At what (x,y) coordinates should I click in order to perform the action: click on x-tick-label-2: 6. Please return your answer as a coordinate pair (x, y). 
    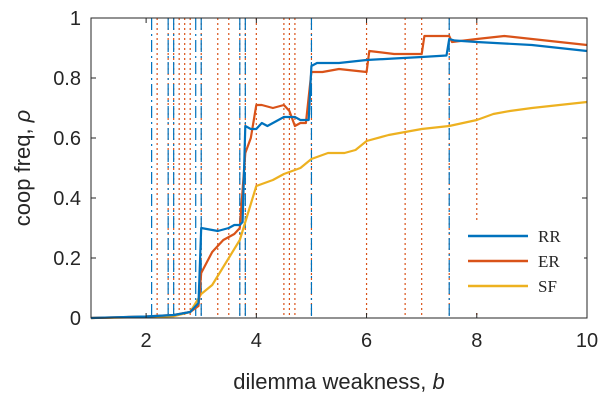
    Looking at the image, I should click on (366, 341).